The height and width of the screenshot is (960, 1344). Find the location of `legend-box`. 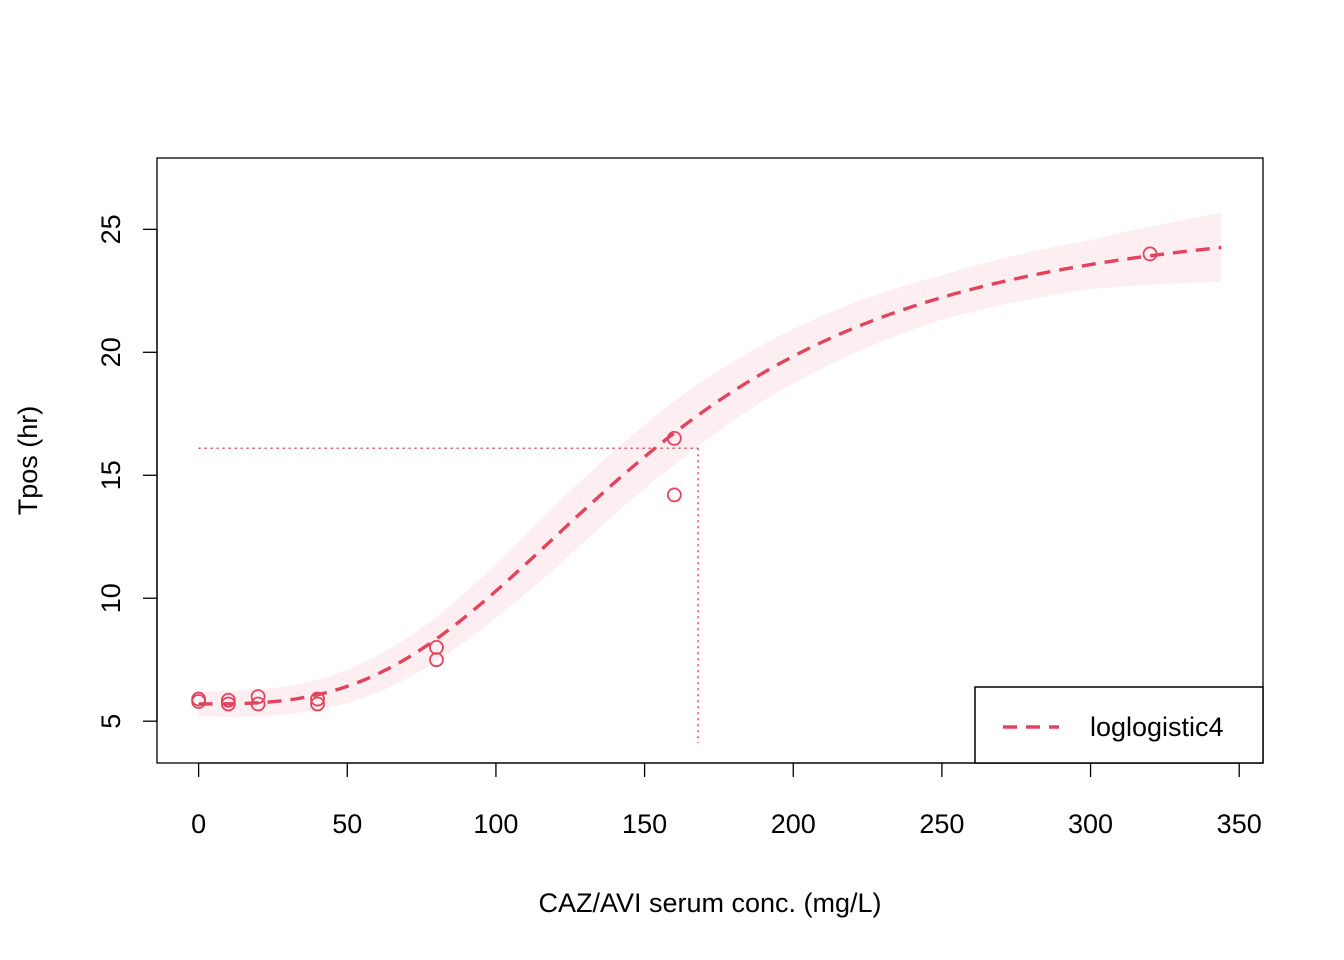

legend-box is located at coordinates (1119, 725).